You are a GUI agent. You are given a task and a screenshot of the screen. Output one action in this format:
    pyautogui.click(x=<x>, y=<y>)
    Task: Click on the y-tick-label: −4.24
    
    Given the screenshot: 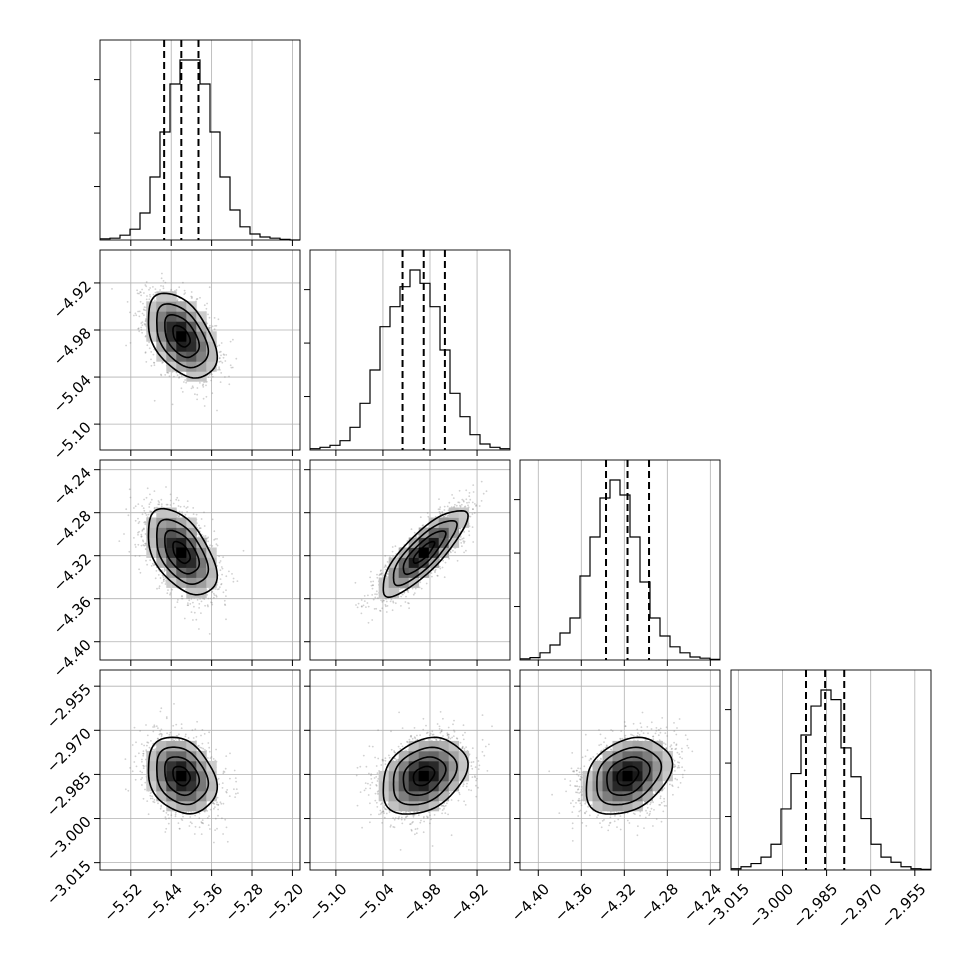 What is the action you would take?
    pyautogui.click(x=72, y=486)
    